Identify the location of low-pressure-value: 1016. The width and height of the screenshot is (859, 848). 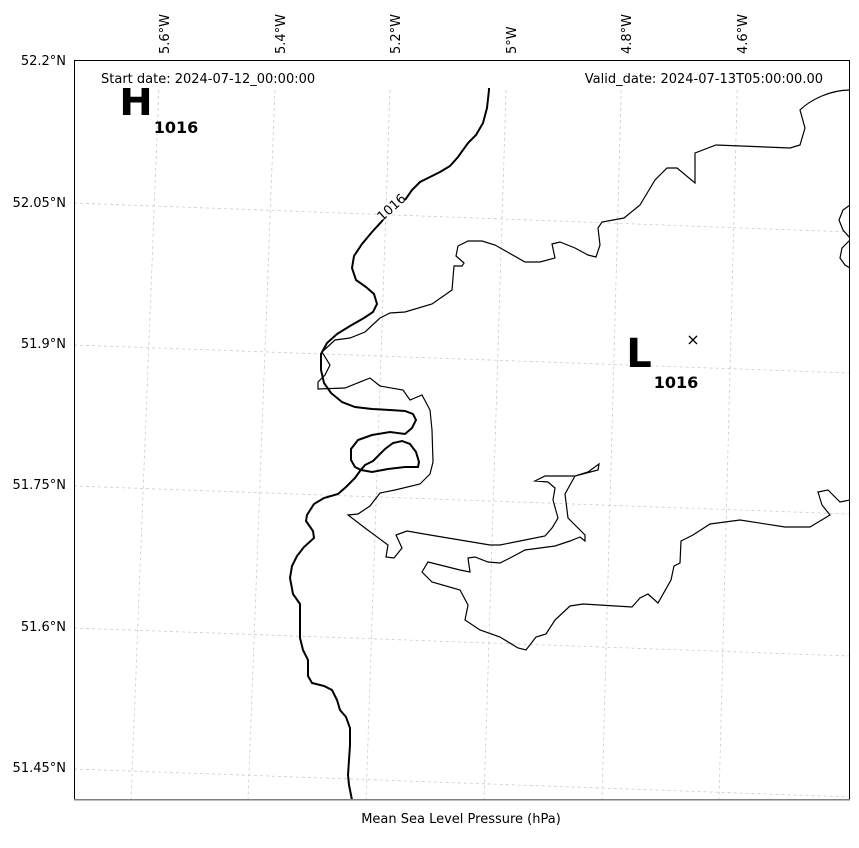
(676, 382).